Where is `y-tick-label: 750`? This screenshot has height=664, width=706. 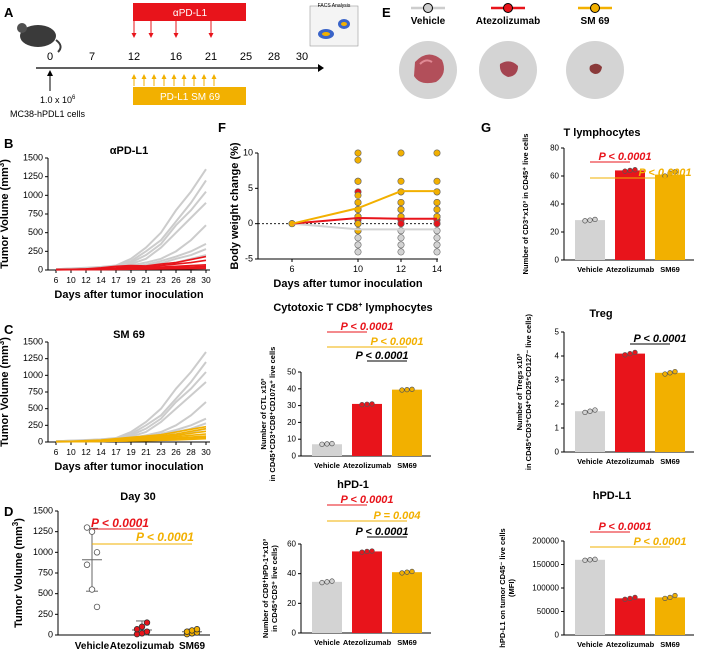 y-tick-label: 750 is located at coordinates (35, 392).